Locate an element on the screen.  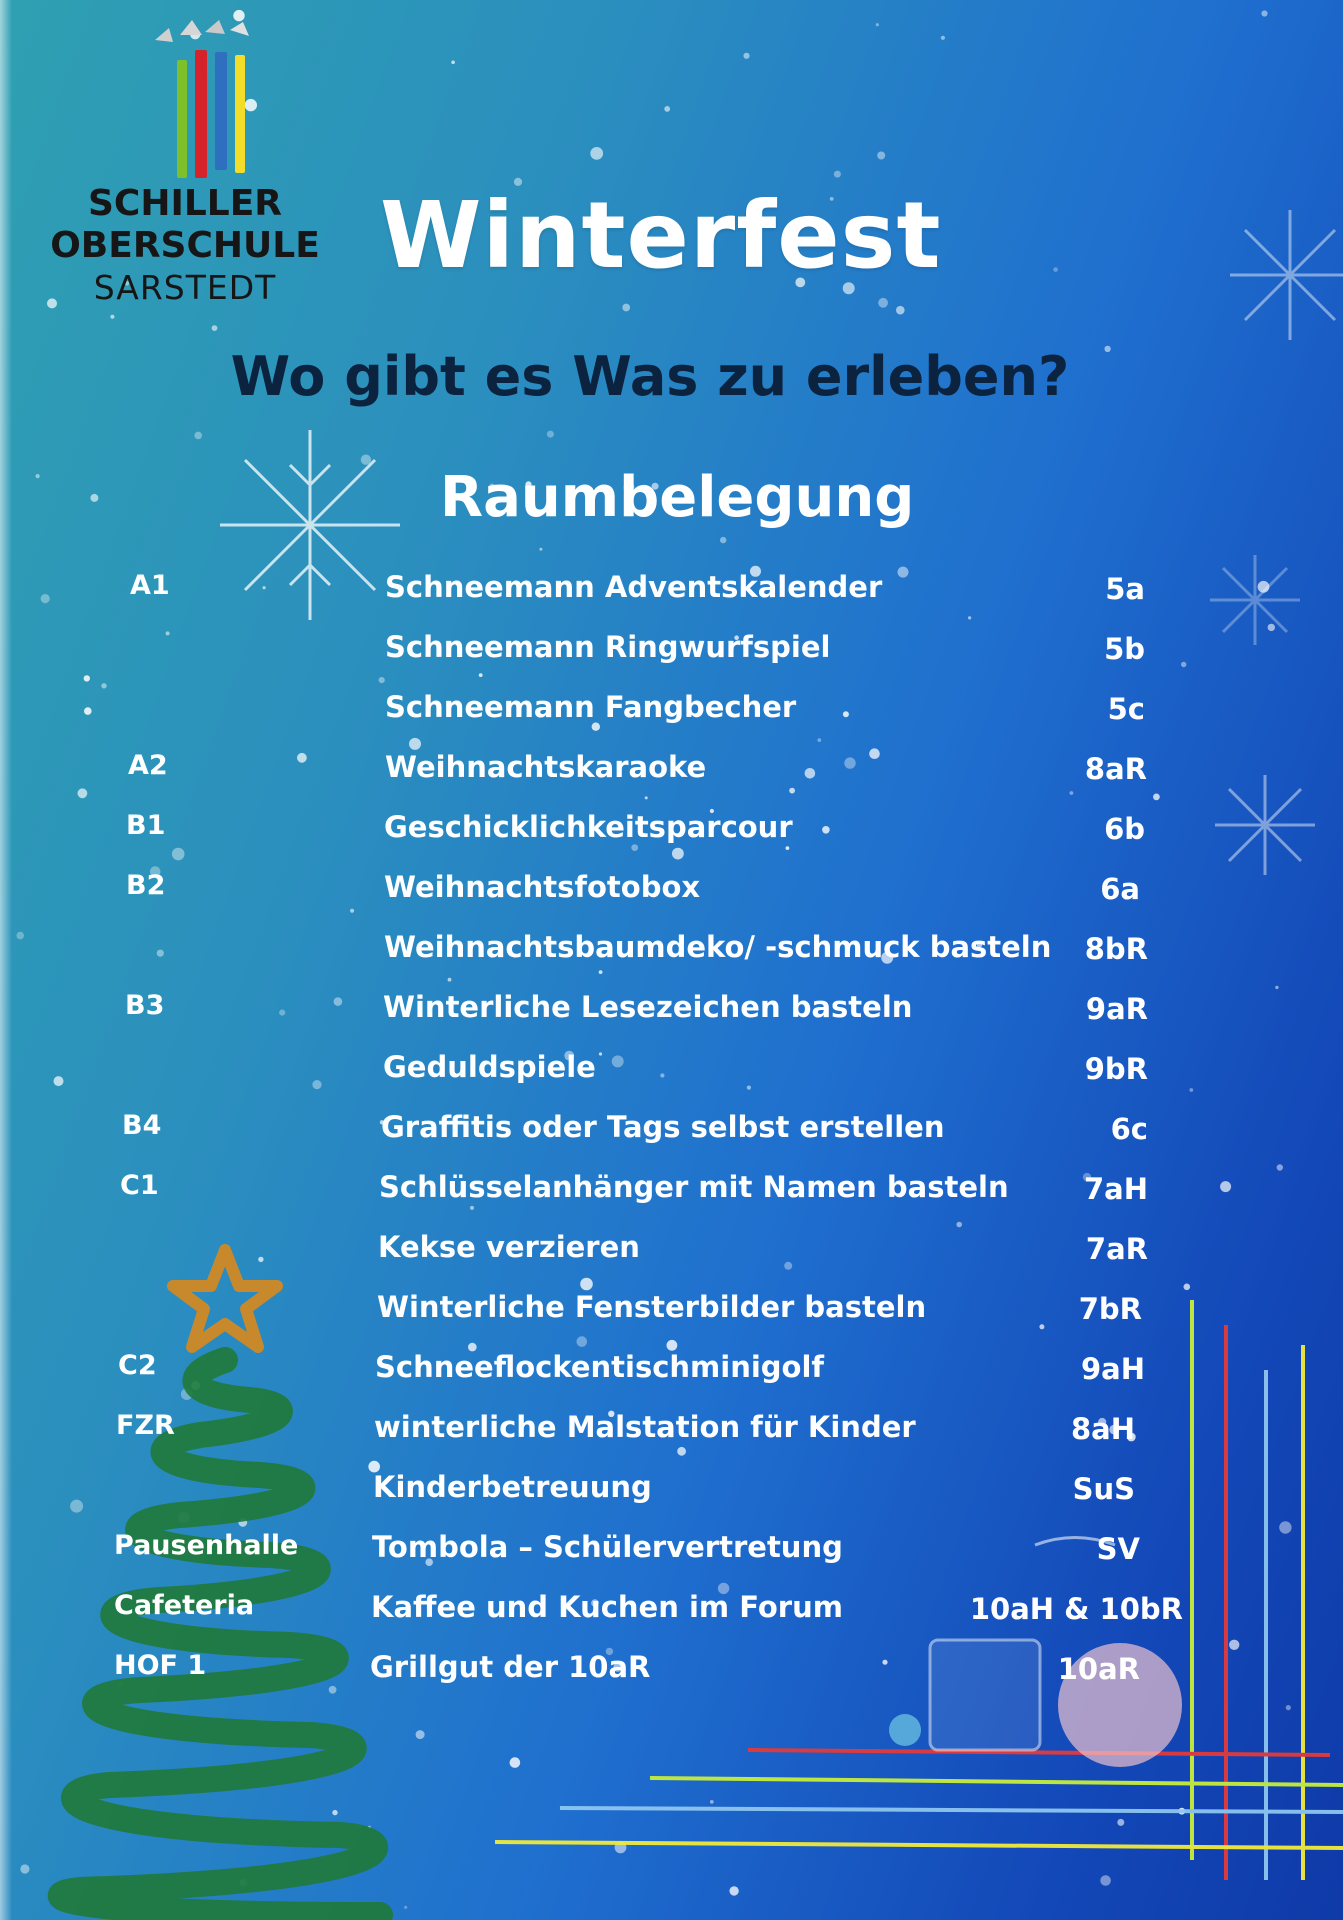
logo-bars-icon is located at coordinates (202, 99).